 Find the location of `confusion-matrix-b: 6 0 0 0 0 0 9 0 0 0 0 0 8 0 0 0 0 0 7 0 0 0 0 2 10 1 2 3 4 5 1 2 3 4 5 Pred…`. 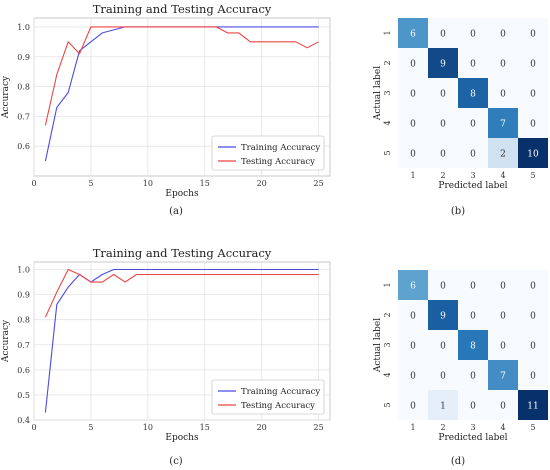

confusion-matrix-b: 6 0 0 0 0 0 9 0 0 0 0 0 8 0 0 0 0 0 7 0 0 0 0 2 10 1 2 3 4 5 1 2 3 4 5 Pred… is located at coordinates (460, 104).